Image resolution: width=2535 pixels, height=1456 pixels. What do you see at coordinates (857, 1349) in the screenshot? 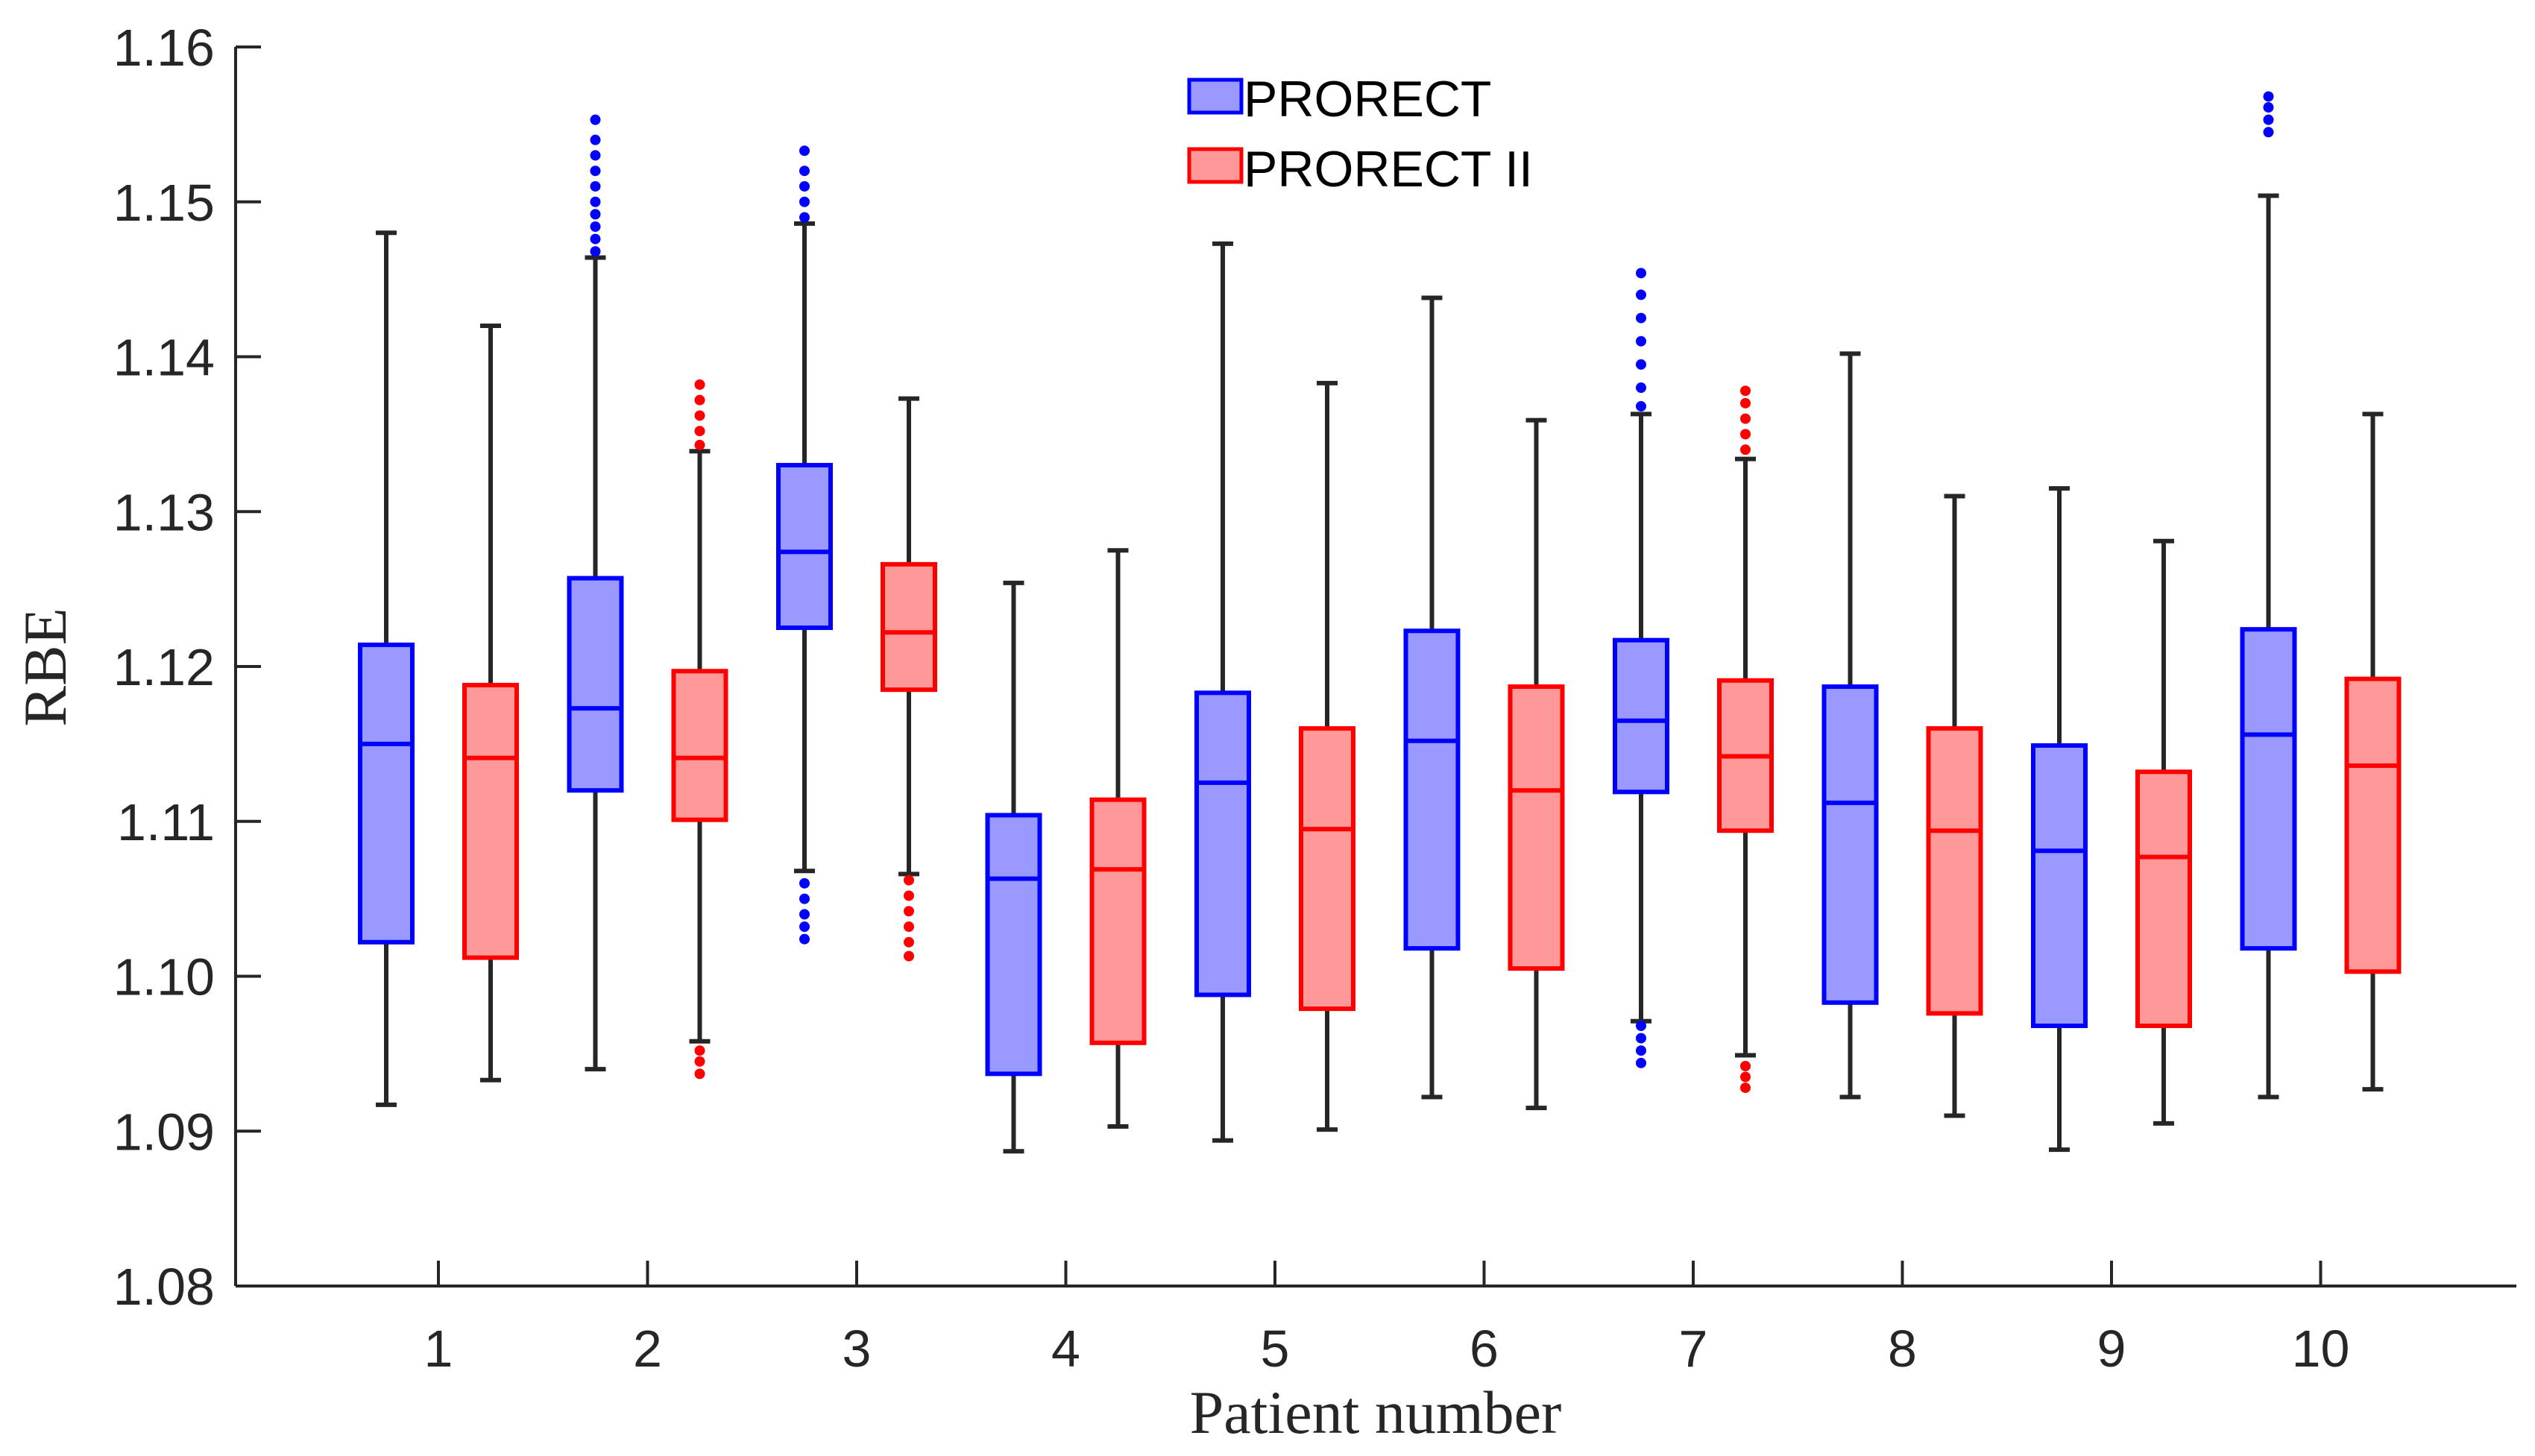
I see `x-tick-label: 3` at bounding box center [857, 1349].